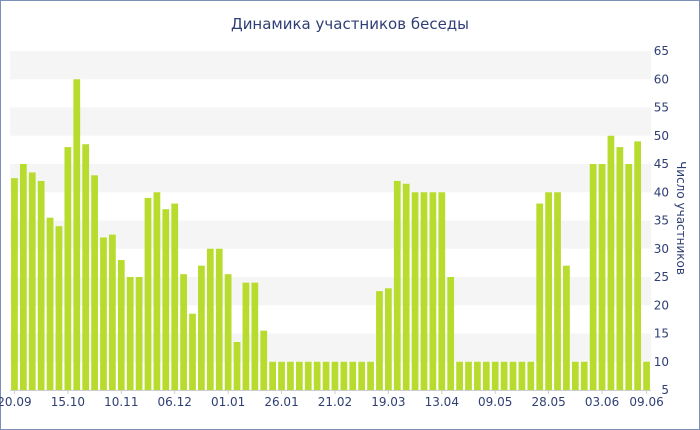 This screenshot has width=700, height=430. Describe the element at coordinates (661, 136) in the screenshot. I see `y-tick-label: 50` at that location.